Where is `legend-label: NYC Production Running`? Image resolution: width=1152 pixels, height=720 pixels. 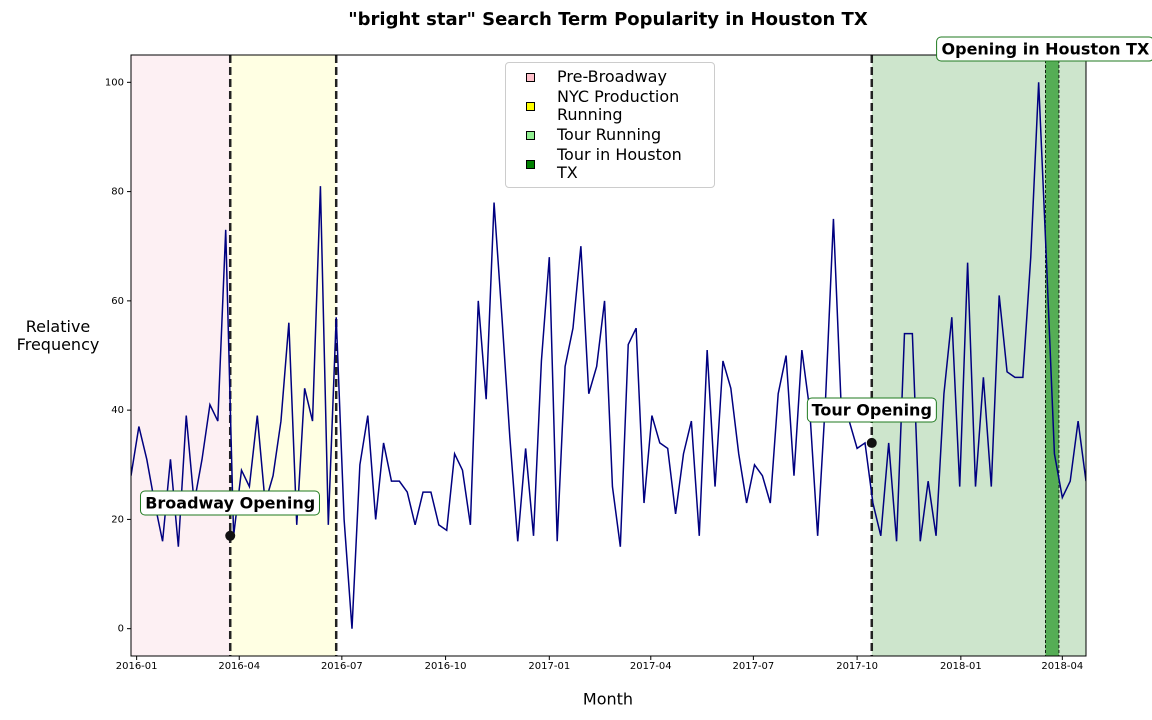
legend-label: NYC Production Running is located at coordinates (618, 105).